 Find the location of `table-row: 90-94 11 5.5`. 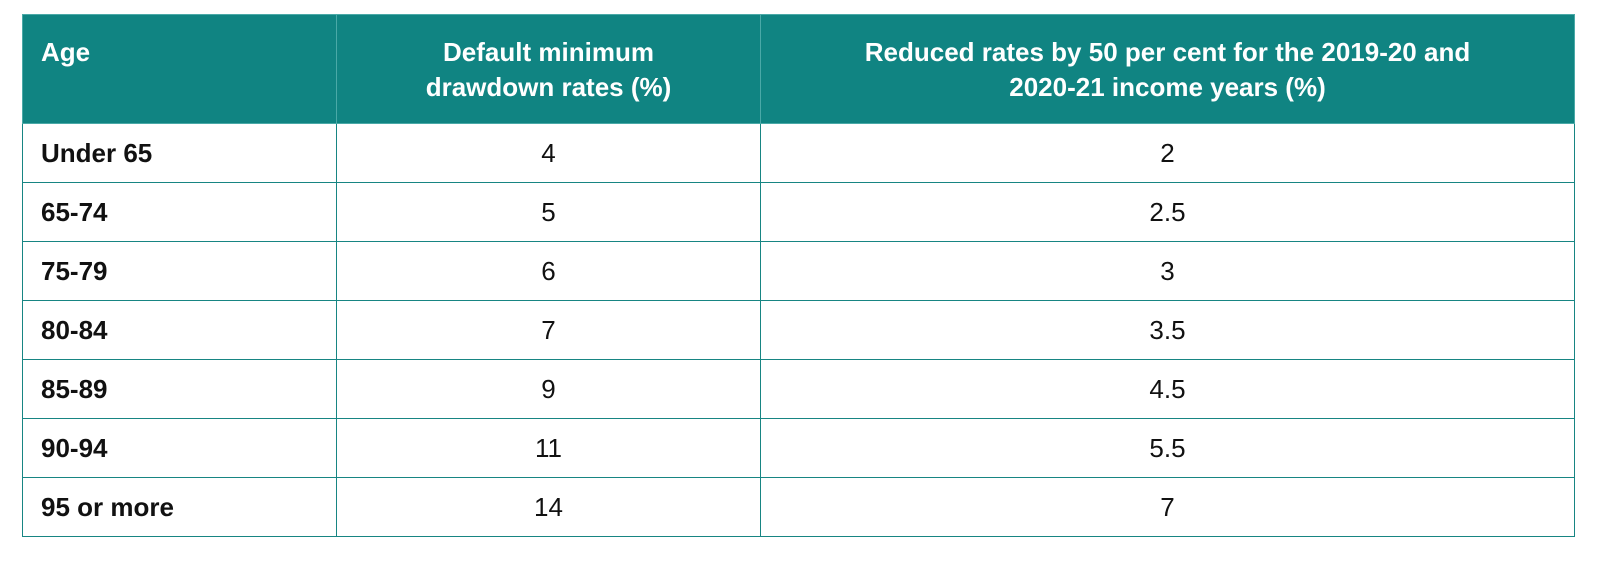

table-row: 90-94 11 5.5 is located at coordinates (798, 448).